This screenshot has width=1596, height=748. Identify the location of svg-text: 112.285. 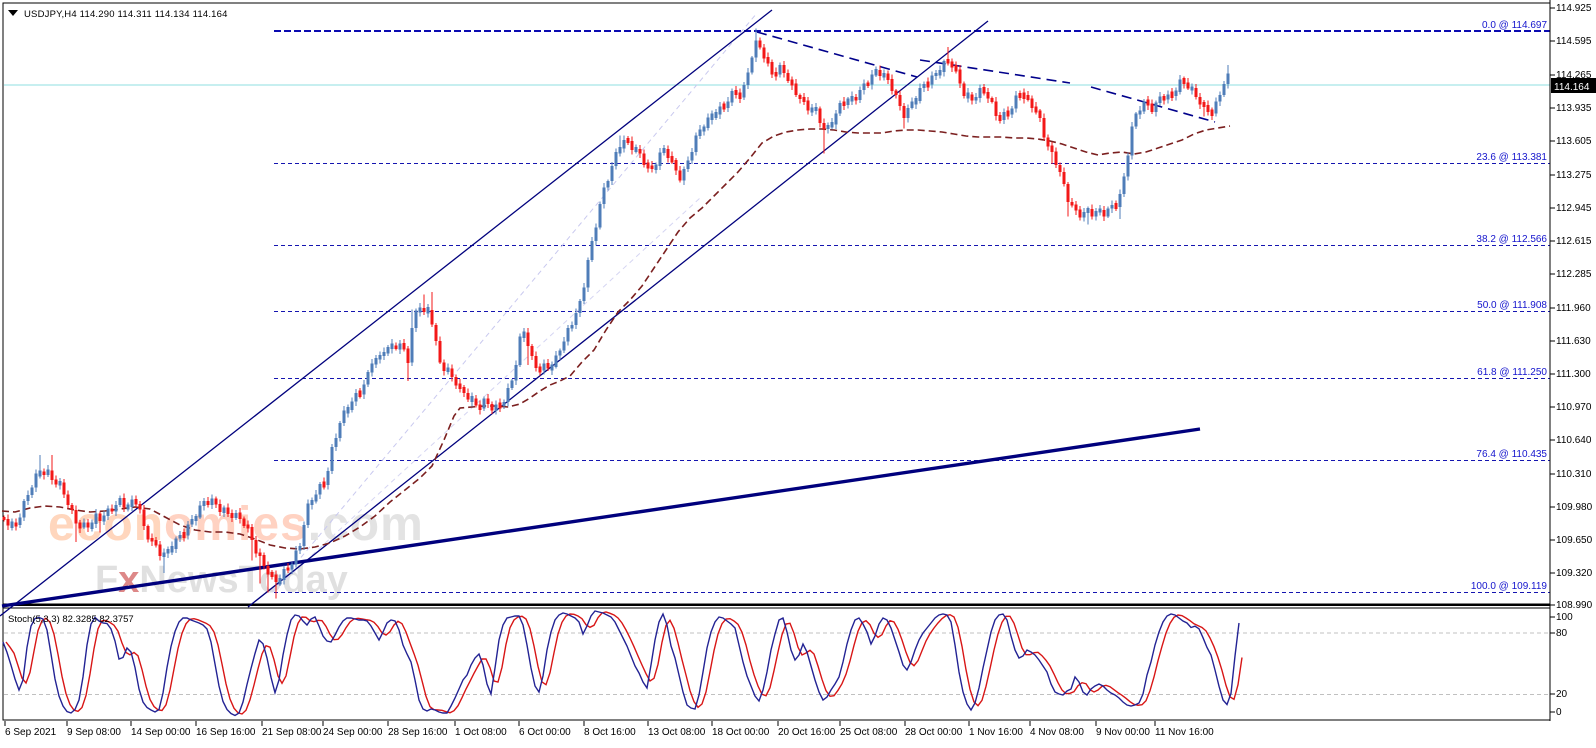
(1574, 274).